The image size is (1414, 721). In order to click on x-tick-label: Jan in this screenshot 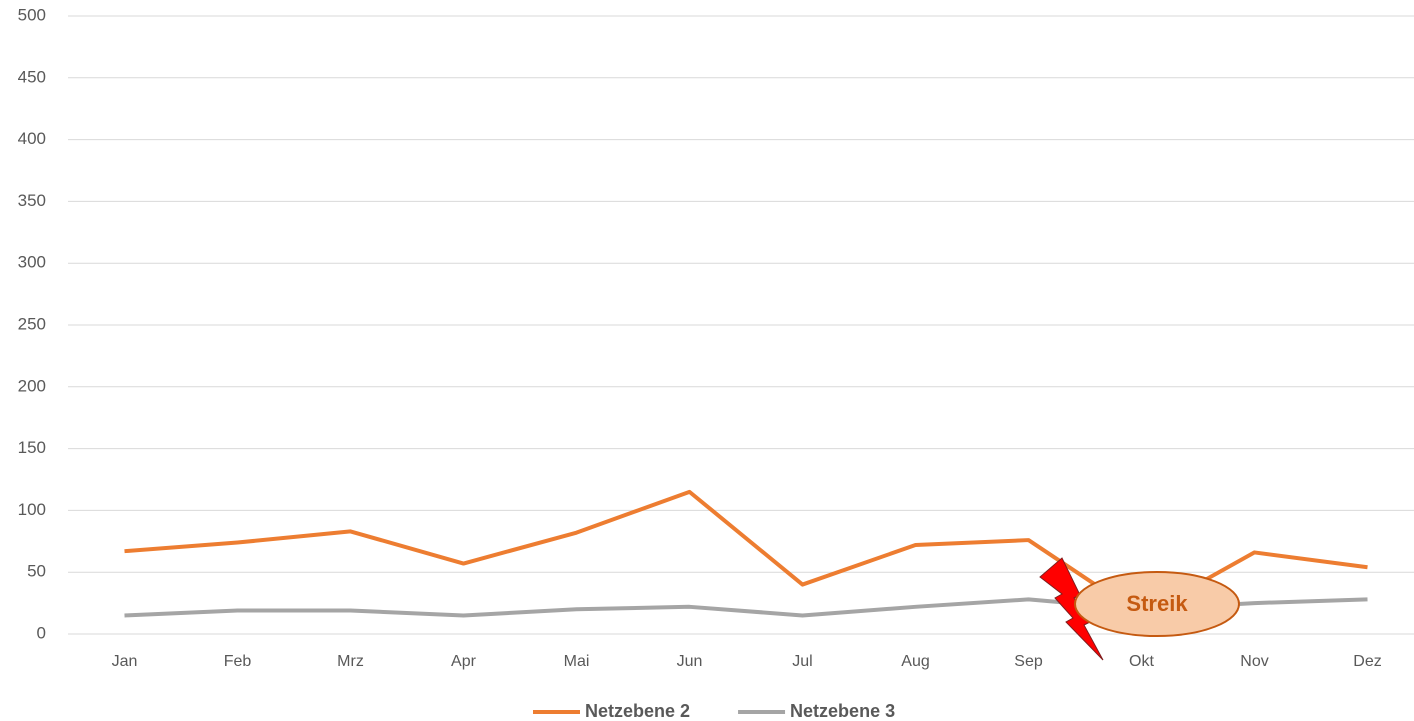, I will do `click(125, 661)`.